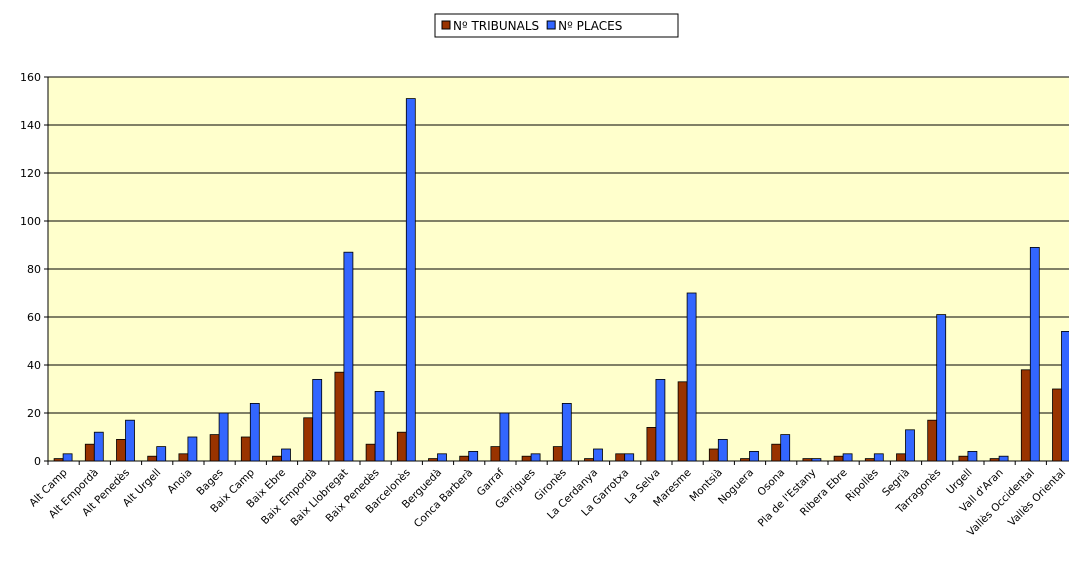 The height and width of the screenshot is (565, 1069). What do you see at coordinates (30, 221) in the screenshot?
I see `y-tick-label: 100` at bounding box center [30, 221].